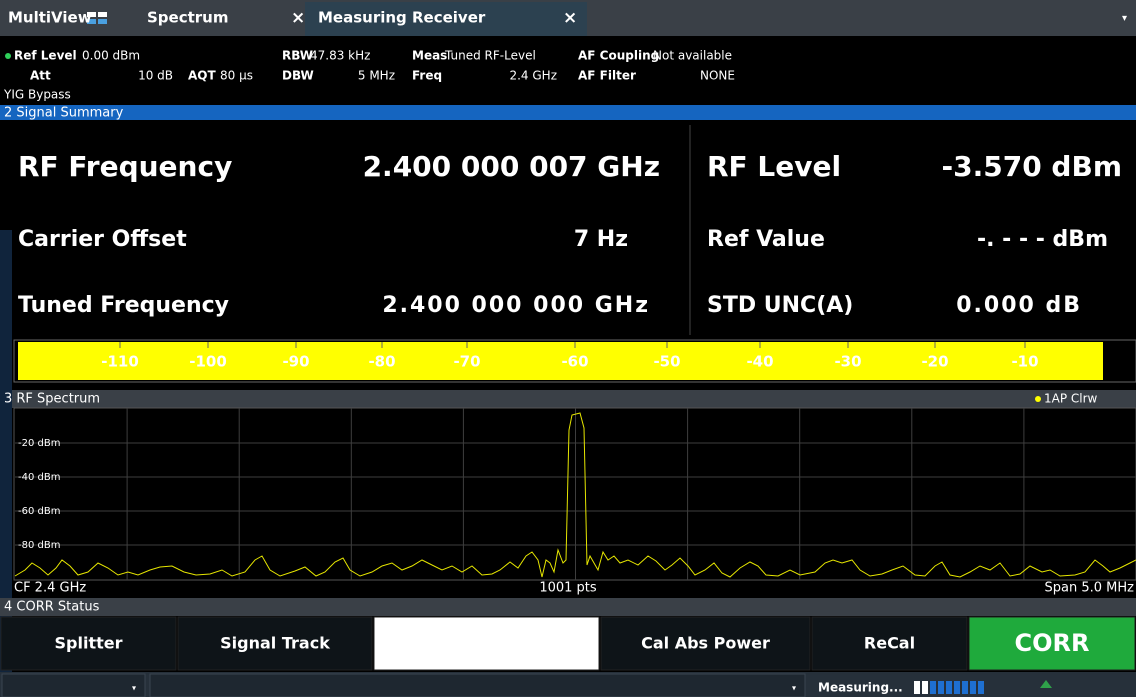  I want to click on footer-label: CF 2.4 GHz, so click(50, 588).